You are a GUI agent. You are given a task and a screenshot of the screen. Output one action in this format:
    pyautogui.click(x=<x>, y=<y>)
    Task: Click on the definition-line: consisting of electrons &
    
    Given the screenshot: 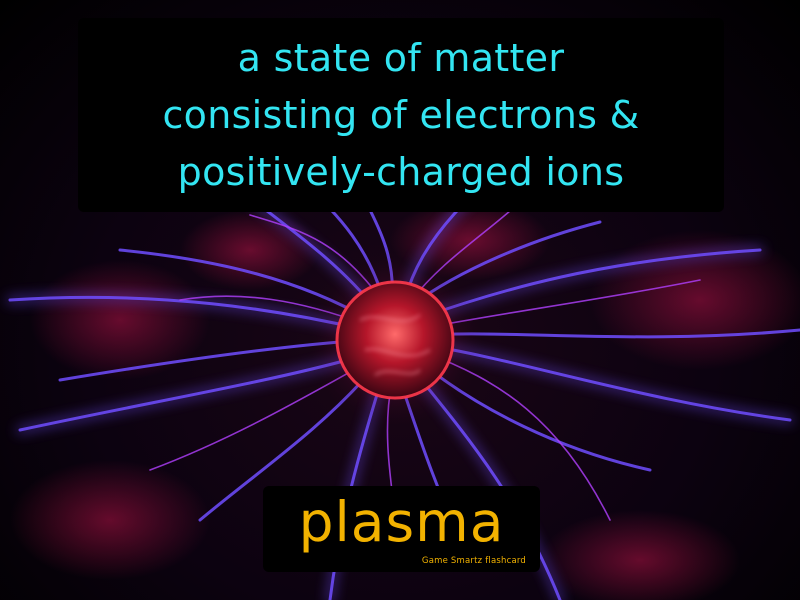 What is the action you would take?
    pyautogui.click(x=401, y=114)
    